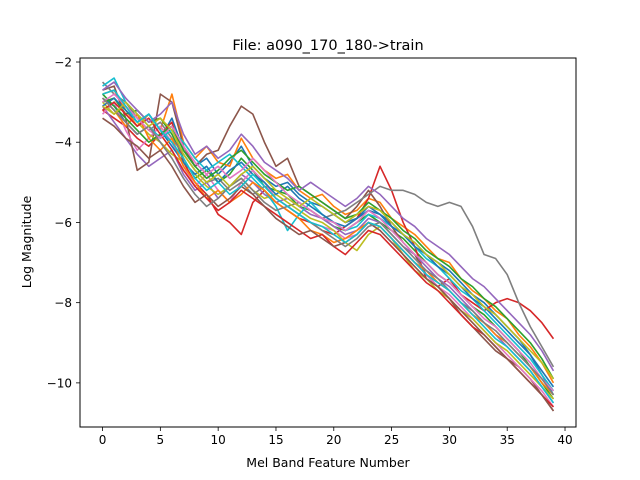 The height and width of the screenshot is (480, 640). I want to click on x-tick-label: 15, so click(275, 440).